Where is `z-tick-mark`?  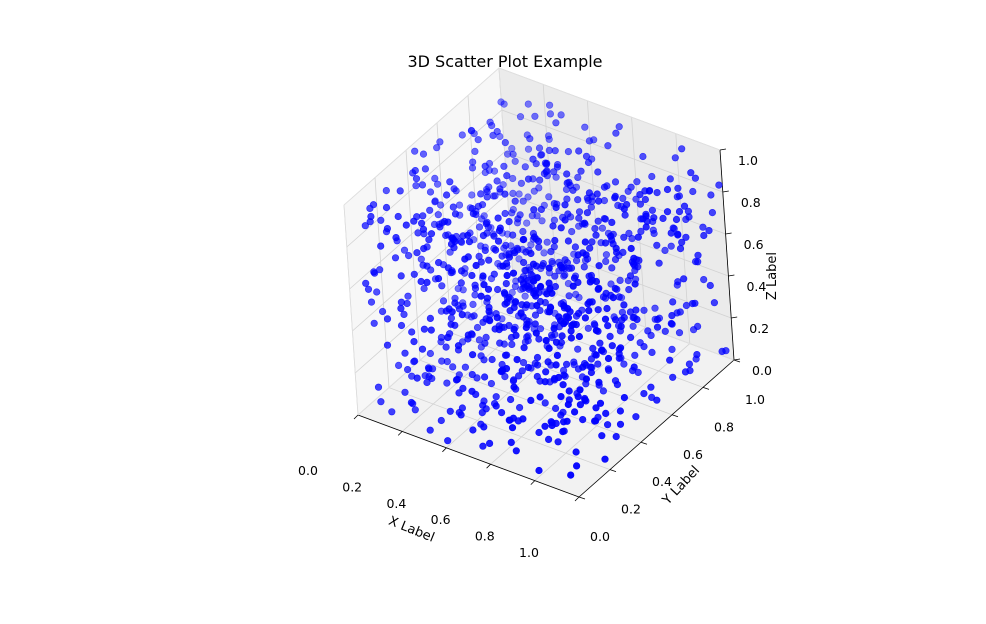 z-tick-mark is located at coordinates (734, 317).